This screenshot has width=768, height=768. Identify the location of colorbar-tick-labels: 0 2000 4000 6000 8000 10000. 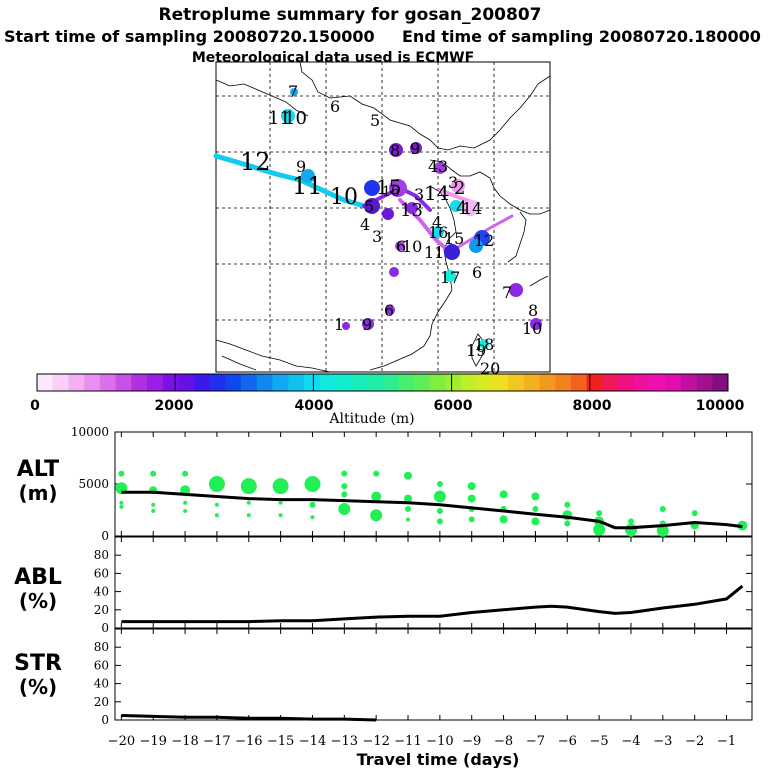
(387, 406).